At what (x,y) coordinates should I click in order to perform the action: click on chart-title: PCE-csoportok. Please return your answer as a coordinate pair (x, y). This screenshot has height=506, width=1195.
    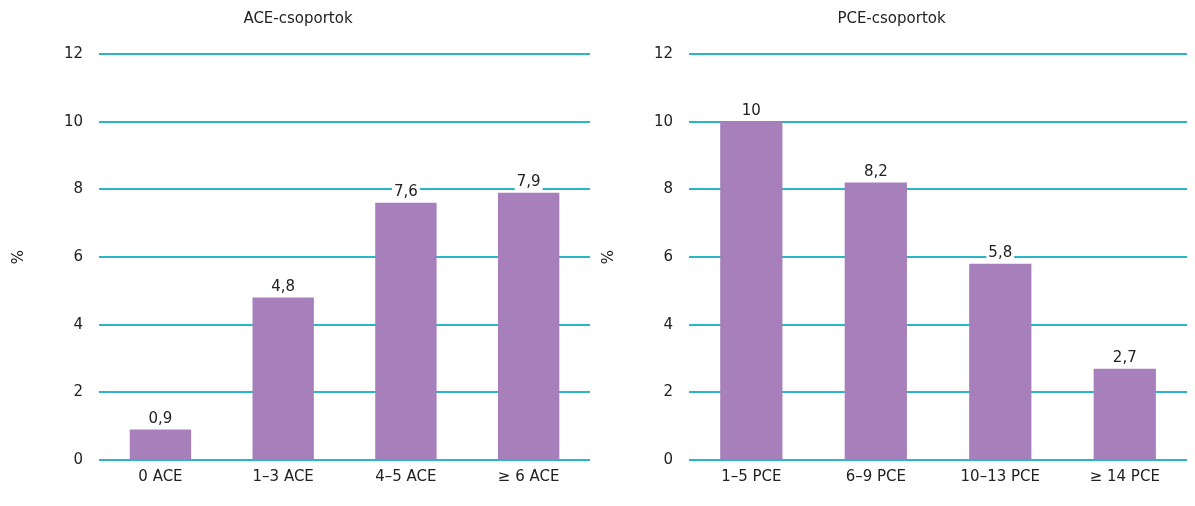
    Looking at the image, I should click on (891, 17).